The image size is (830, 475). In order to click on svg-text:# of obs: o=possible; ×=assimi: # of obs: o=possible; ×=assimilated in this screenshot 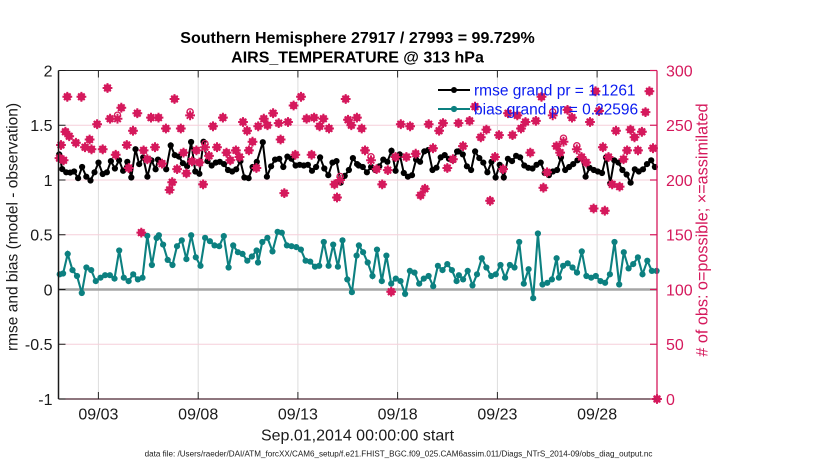, I will do `click(703, 229)`.